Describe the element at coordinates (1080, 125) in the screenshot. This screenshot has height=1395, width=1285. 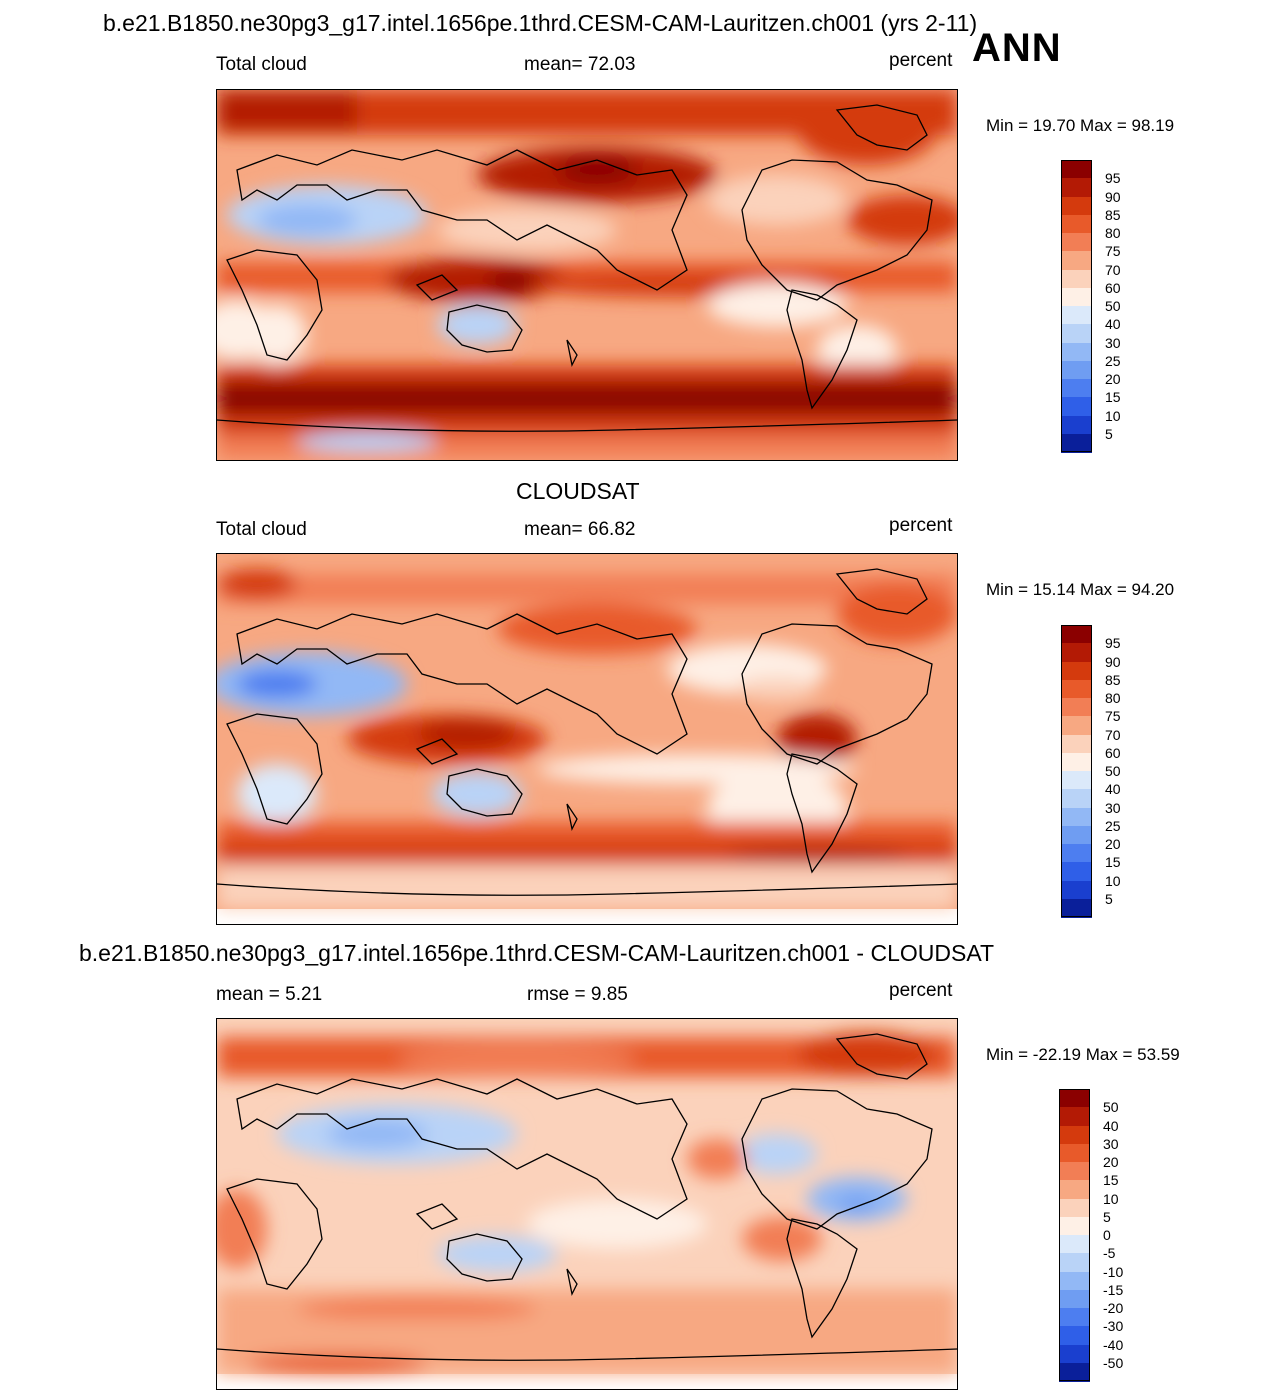
I see `panel1-minmax: Min = 19.70 Max = 98.19` at that location.